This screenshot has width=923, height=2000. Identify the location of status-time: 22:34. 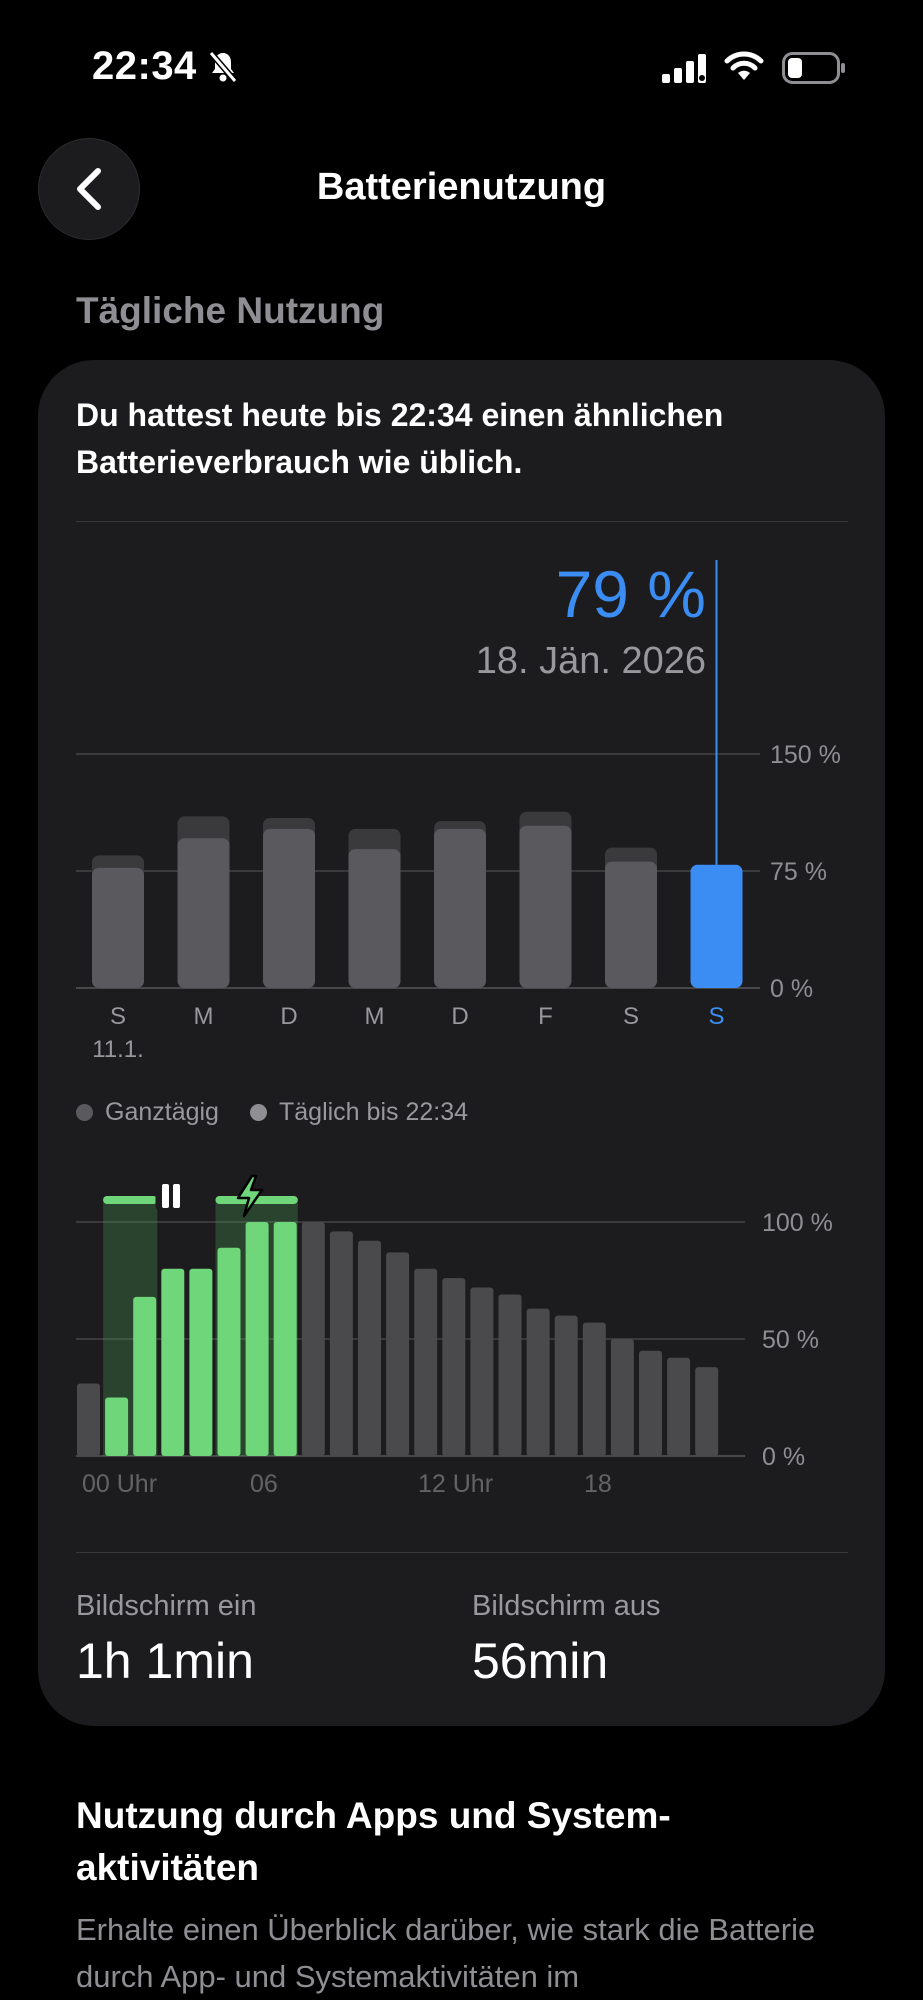
(144, 66).